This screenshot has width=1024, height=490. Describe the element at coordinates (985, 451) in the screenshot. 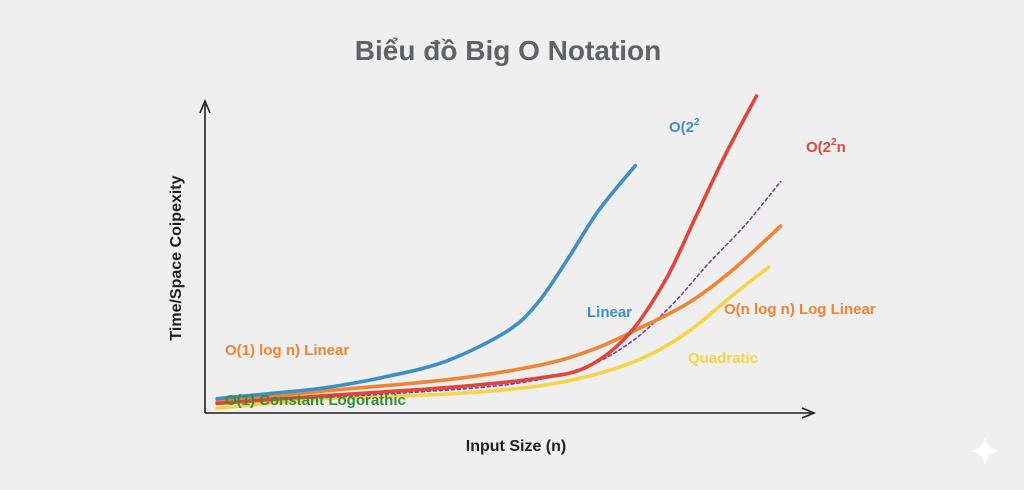

I see `sparkle-icon` at that location.